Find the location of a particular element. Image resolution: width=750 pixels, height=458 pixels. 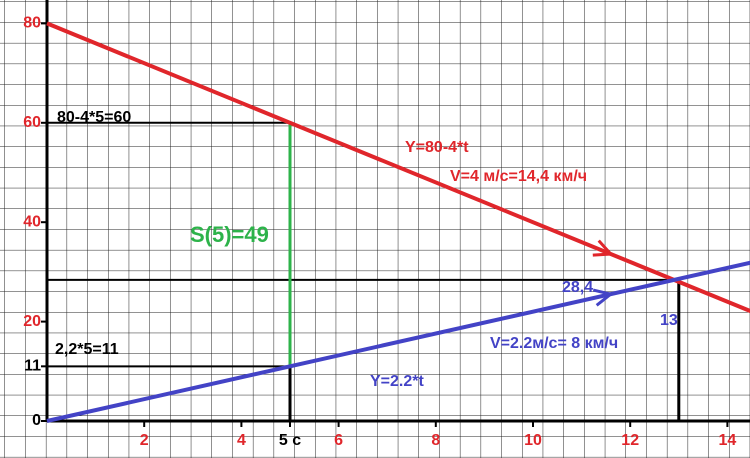

x-tick-label: 6 is located at coordinates (338, 440).